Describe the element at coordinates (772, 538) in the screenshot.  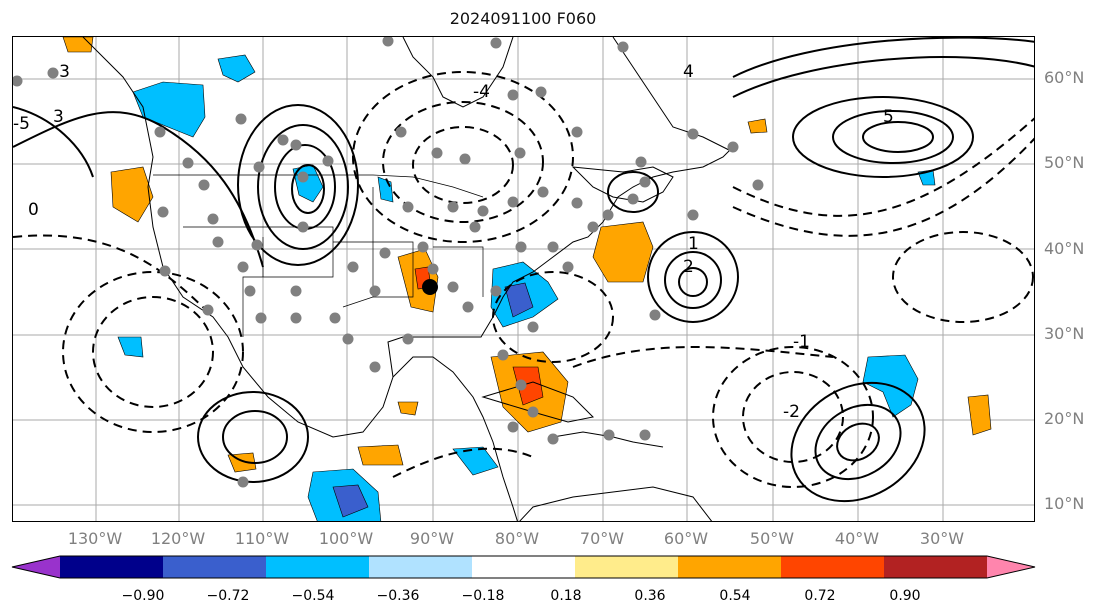
I see `lon-label: 50°W` at that location.